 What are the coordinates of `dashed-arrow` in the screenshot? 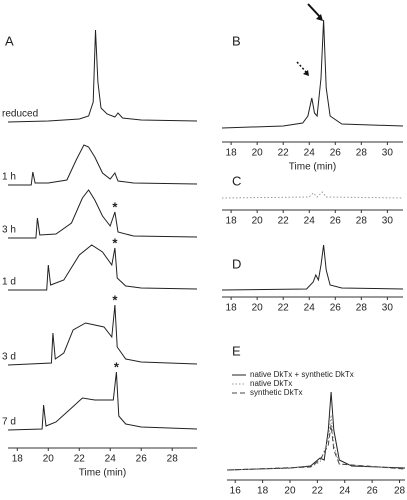 It's located at (302, 67).